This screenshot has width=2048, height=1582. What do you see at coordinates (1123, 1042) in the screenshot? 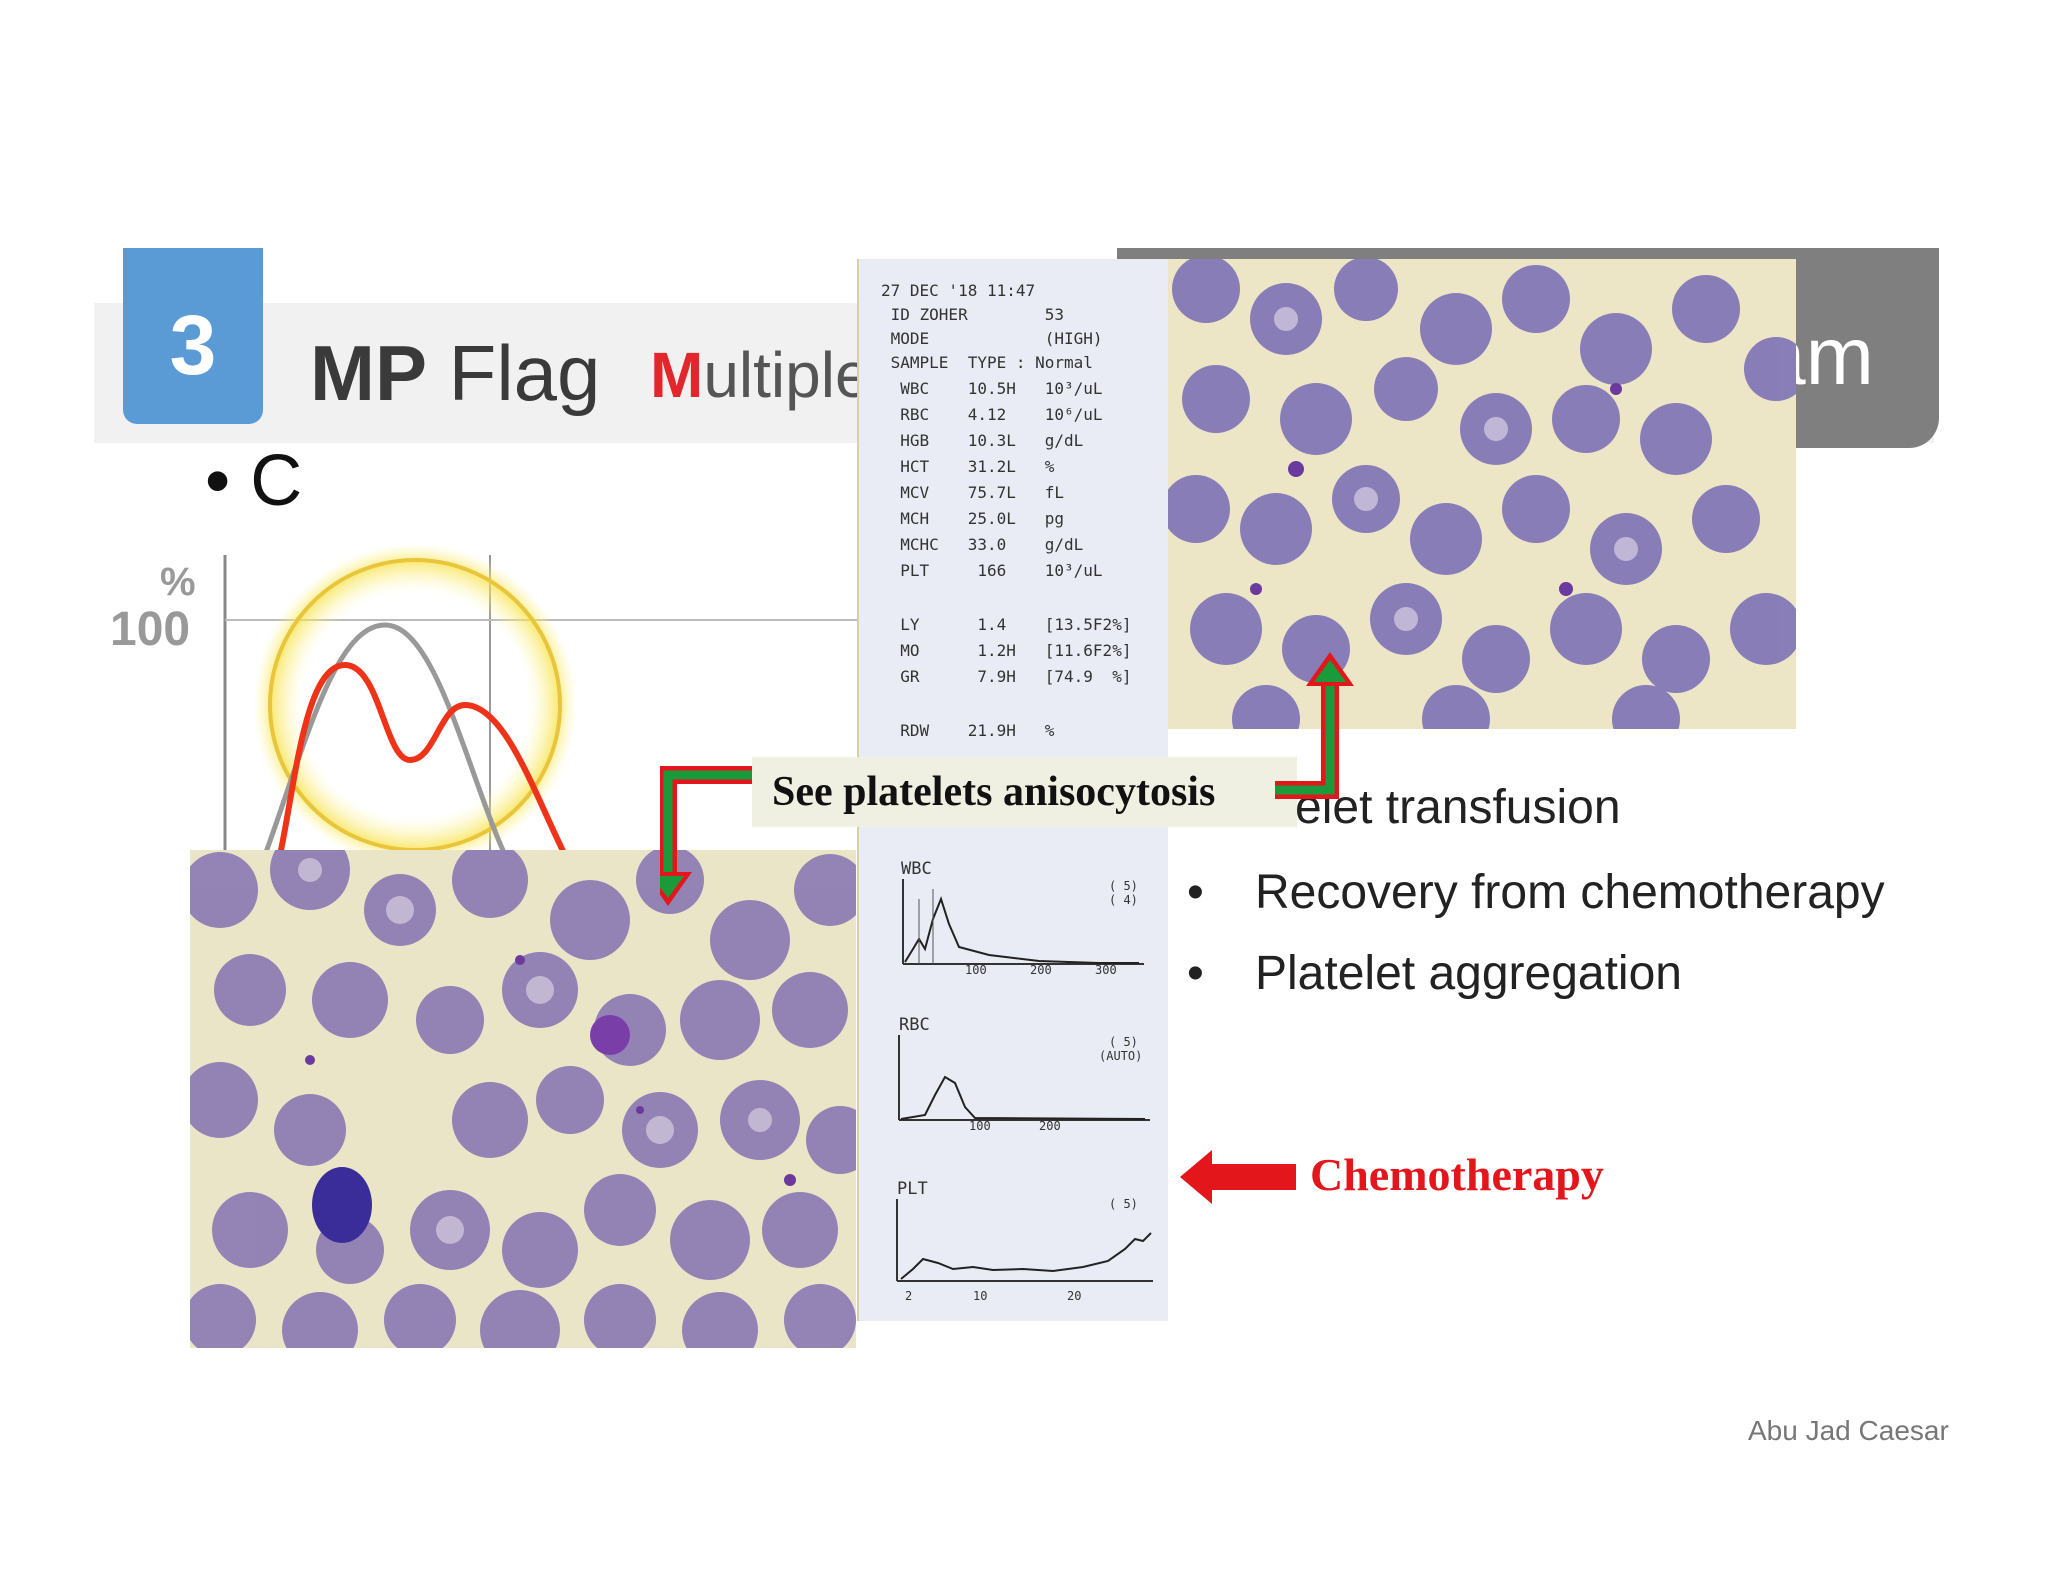
I see `rbc-flag: ( 5)` at bounding box center [1123, 1042].